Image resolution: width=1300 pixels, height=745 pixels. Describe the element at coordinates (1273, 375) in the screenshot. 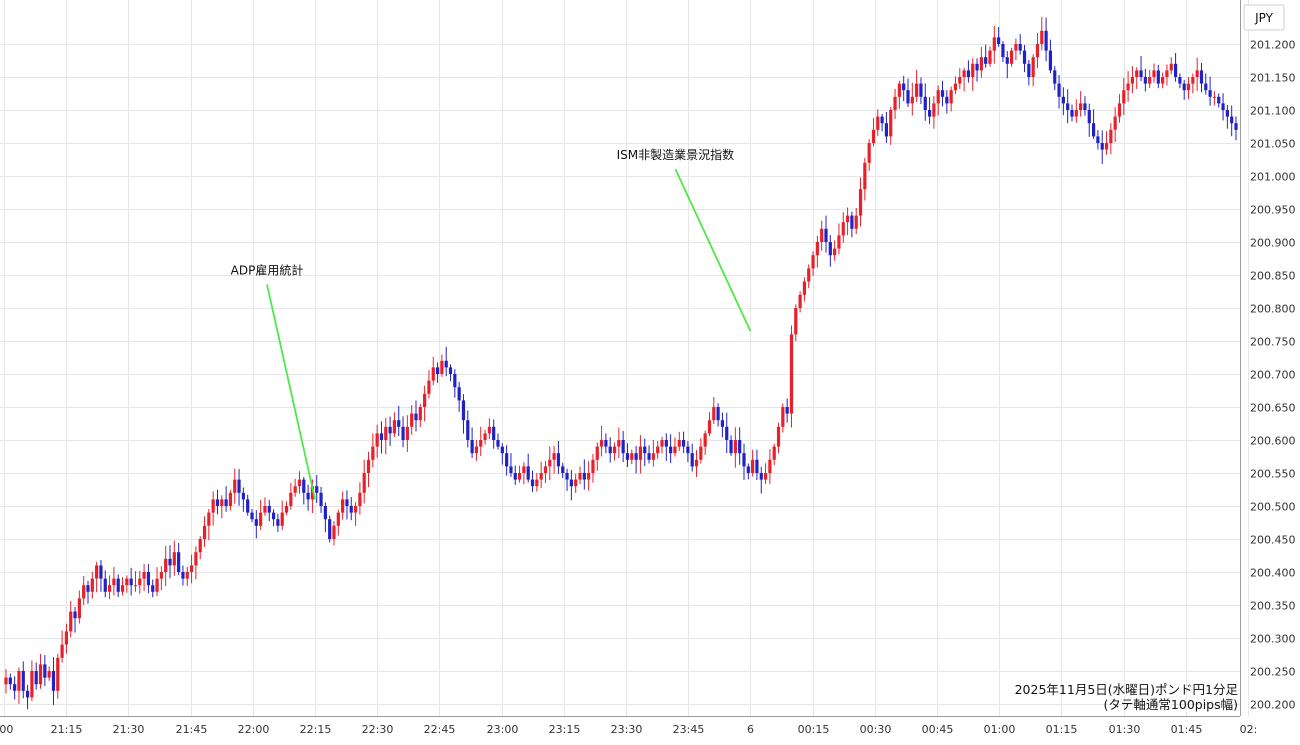

I see `y-tick-label: 200.700` at that location.